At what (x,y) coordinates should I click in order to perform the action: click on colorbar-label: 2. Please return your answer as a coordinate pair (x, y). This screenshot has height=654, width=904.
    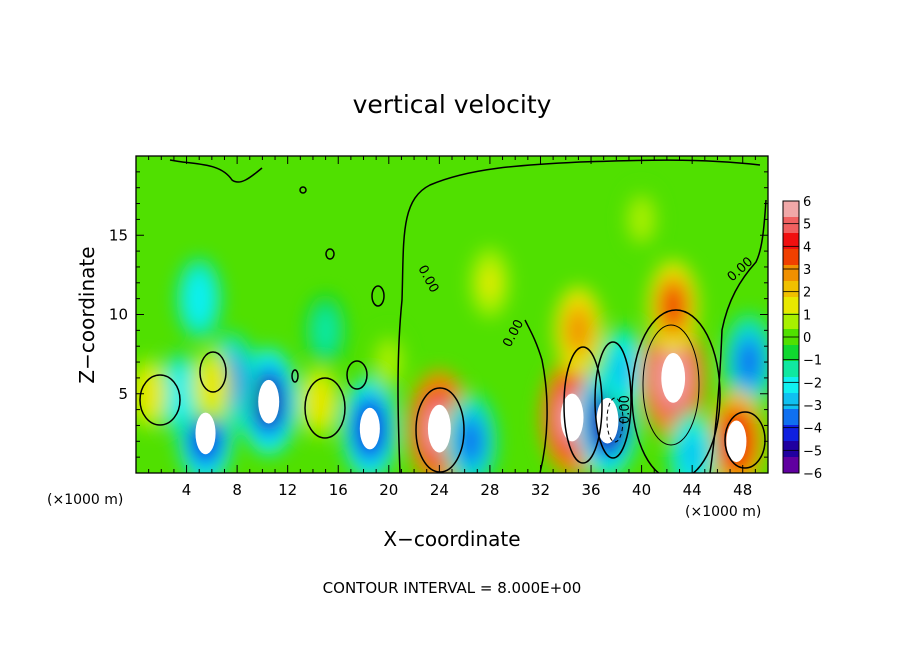
    Looking at the image, I should click on (807, 293).